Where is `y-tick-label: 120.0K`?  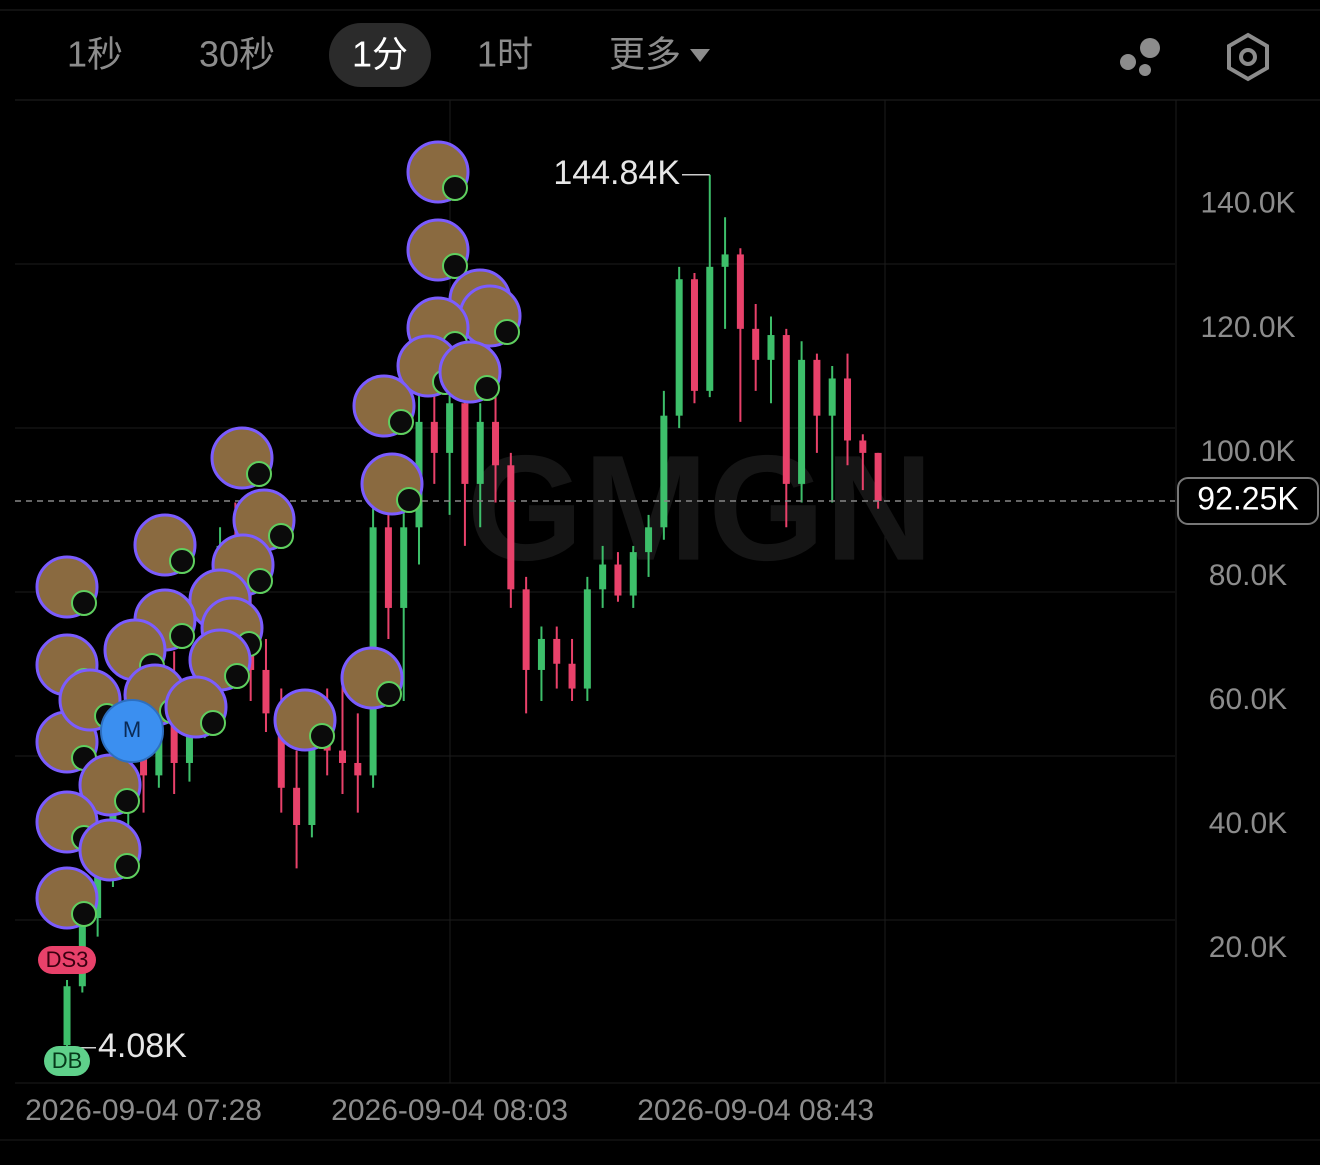
y-tick-label: 120.0K is located at coordinates (1247, 327).